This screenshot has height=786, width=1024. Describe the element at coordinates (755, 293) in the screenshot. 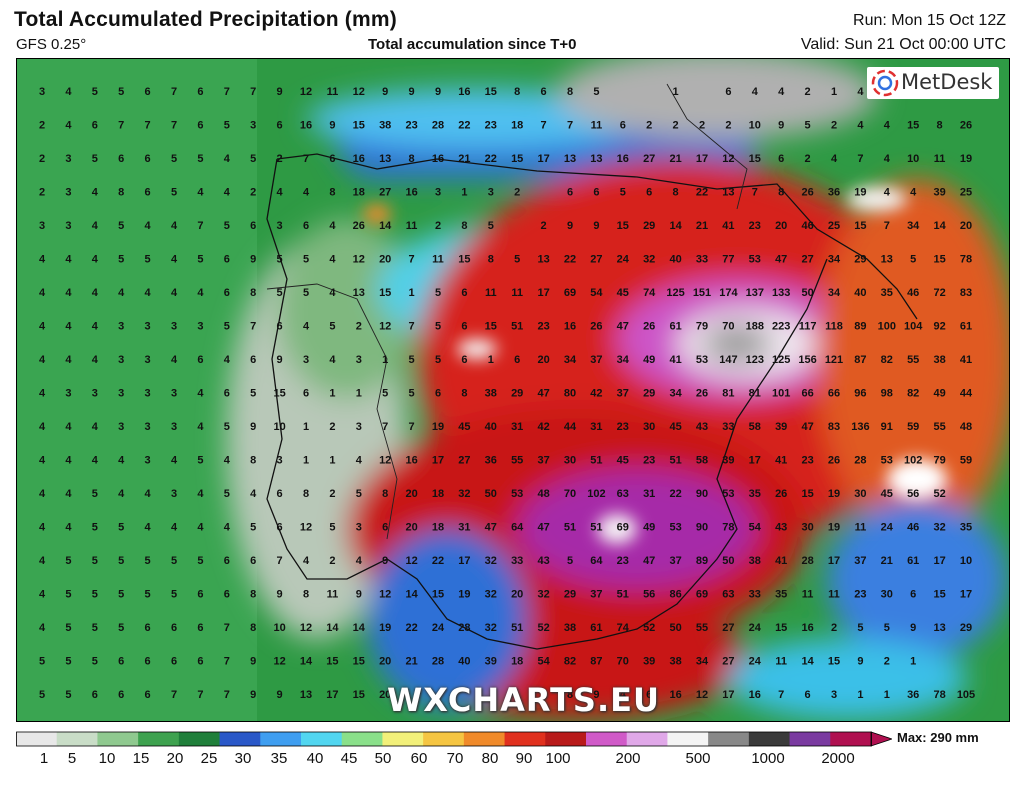

I see `grid-value: 137` at that location.